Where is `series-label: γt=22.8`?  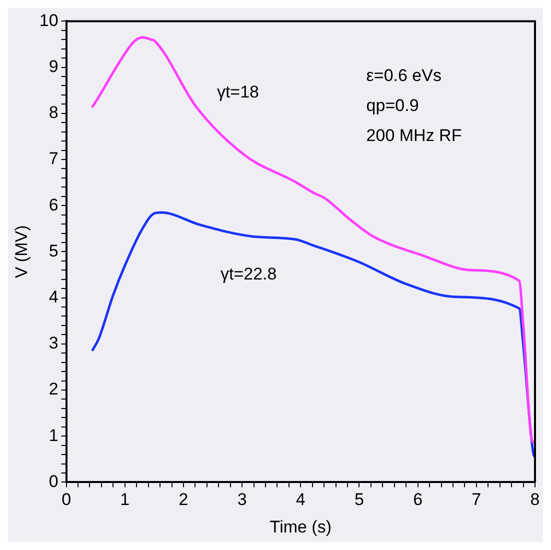
series-label: γt=22.8 is located at coordinates (248, 274).